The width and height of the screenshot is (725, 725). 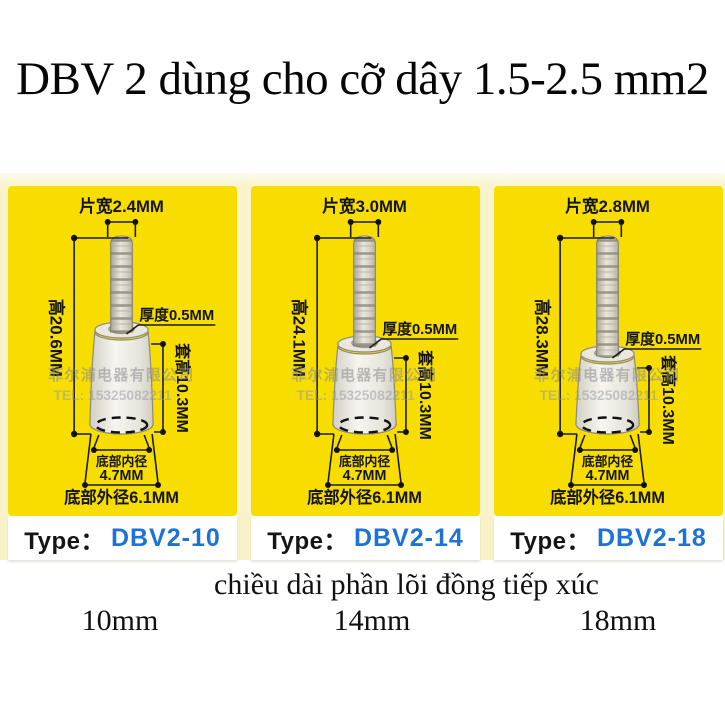 I want to click on blade-width-label: 片宽3.0MM, so click(x=364, y=206).